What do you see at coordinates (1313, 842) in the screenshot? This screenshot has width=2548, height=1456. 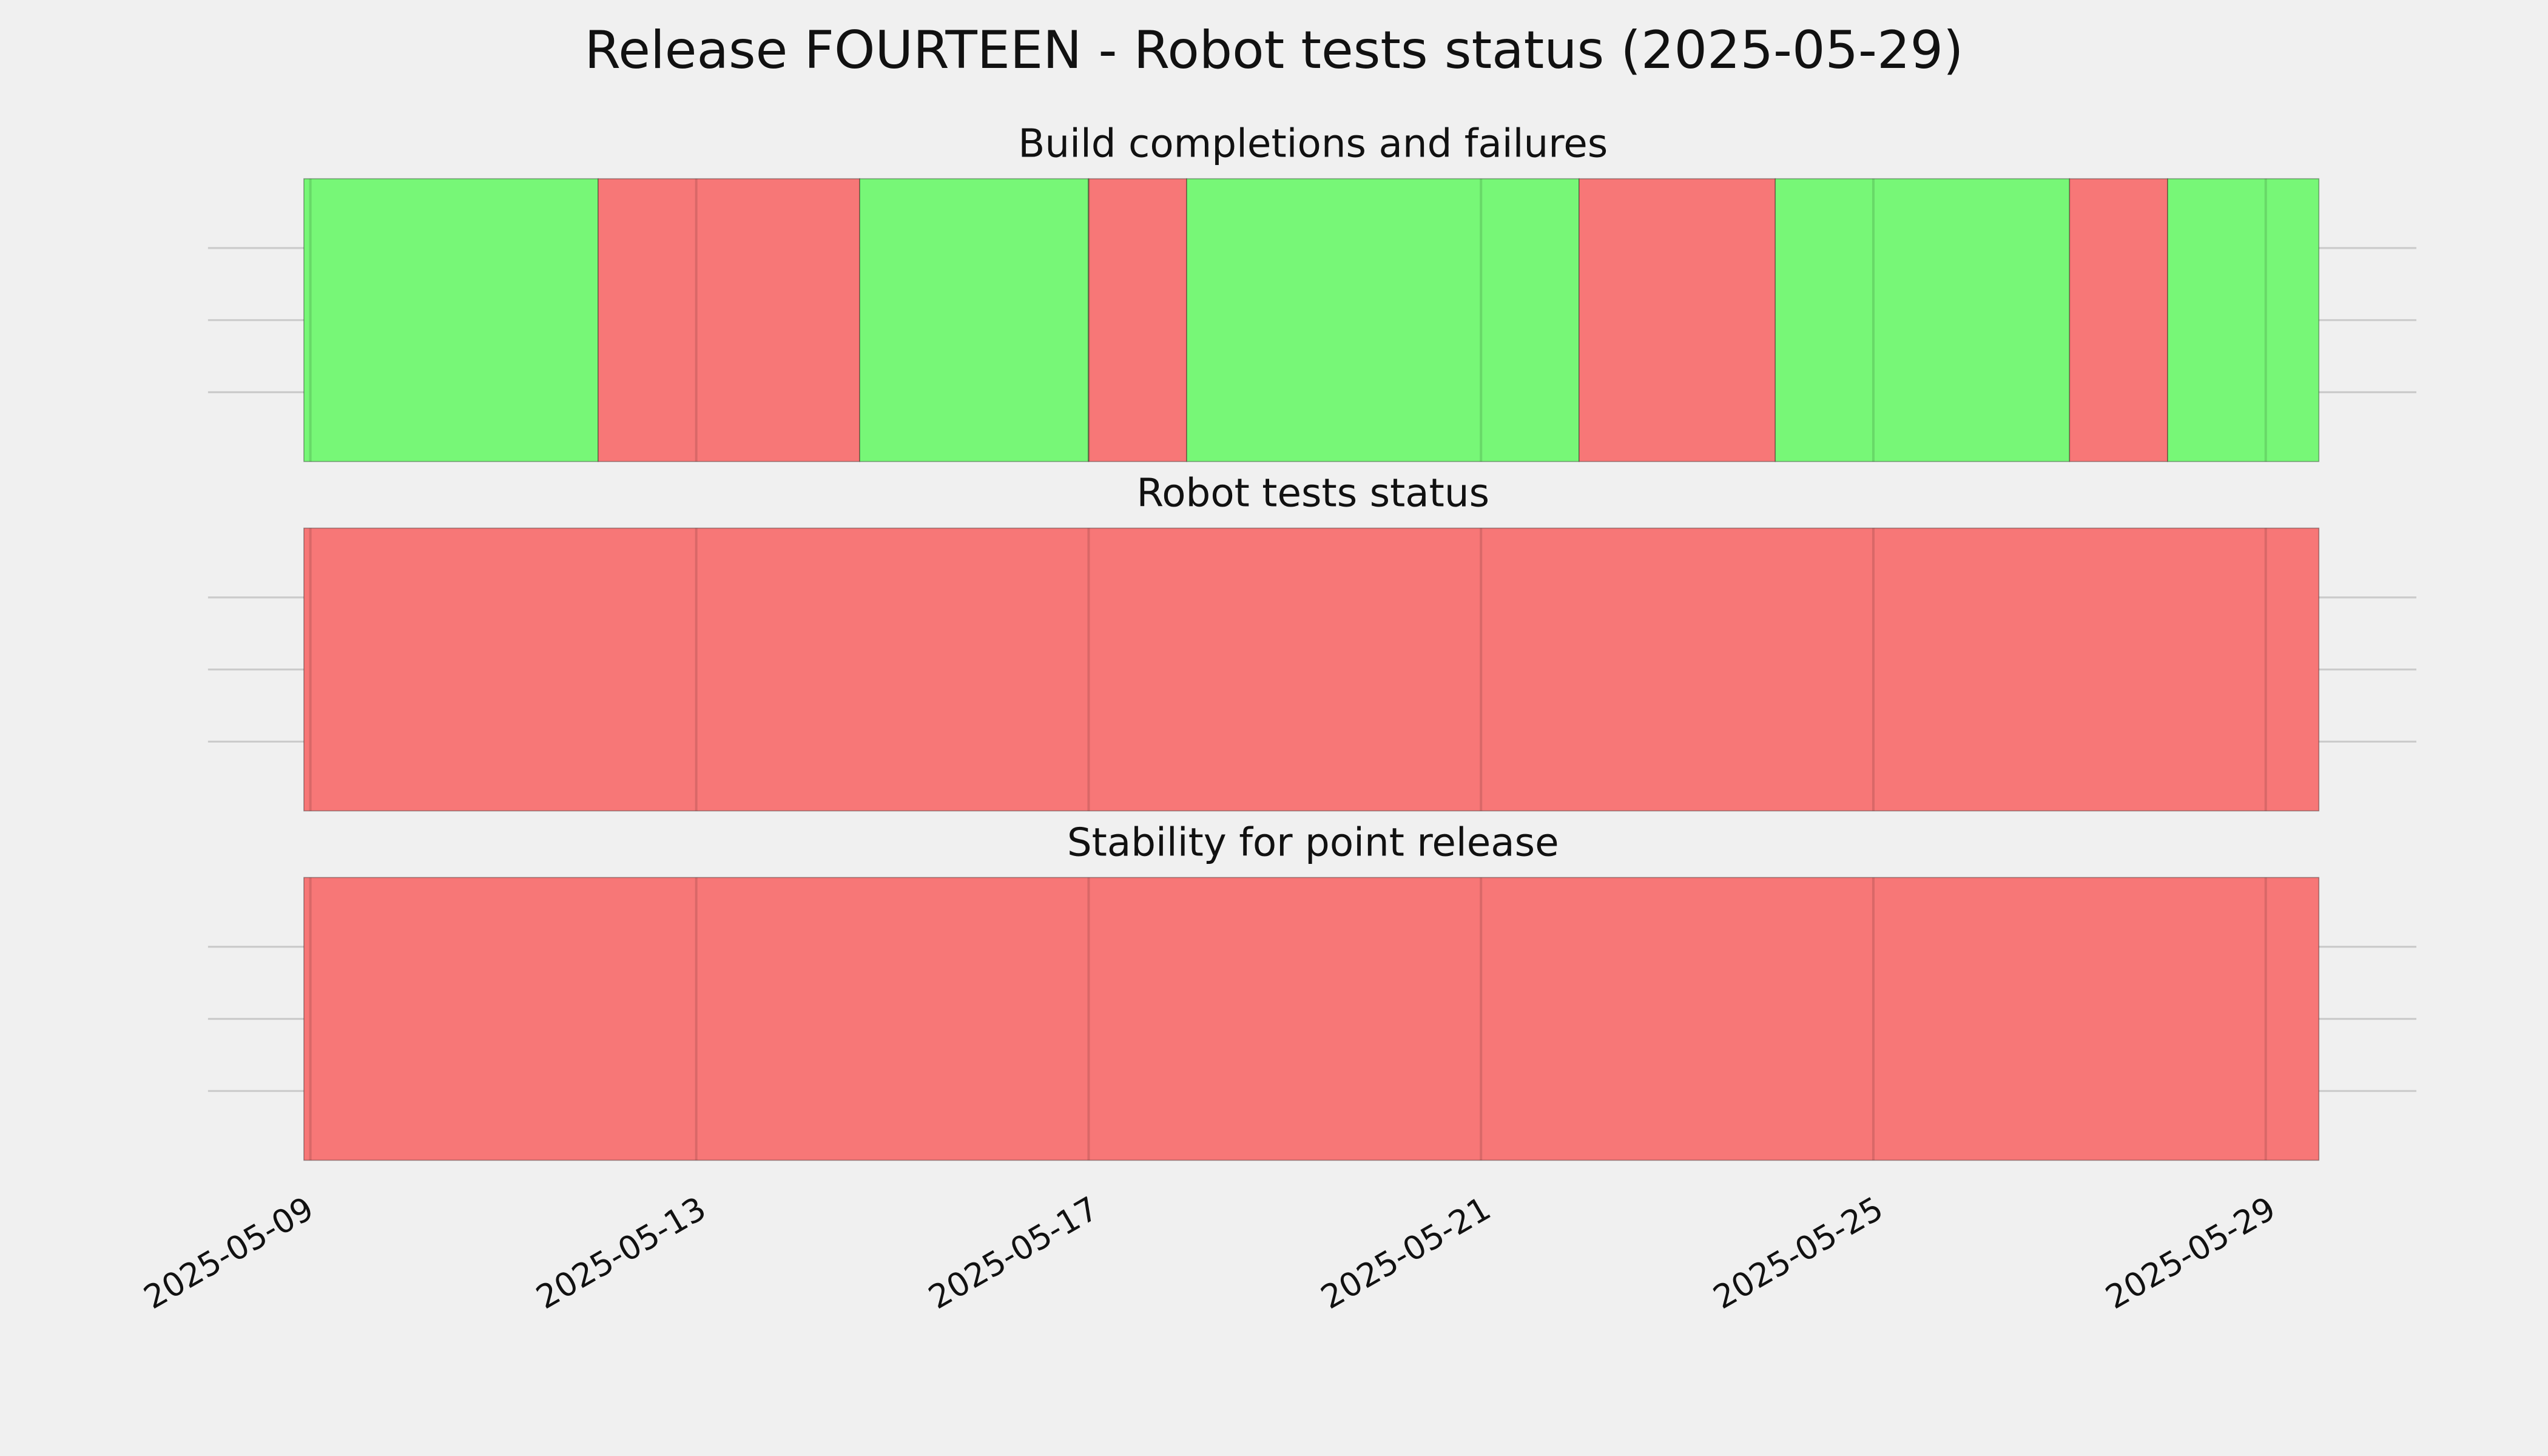 I see `panel-title: Stability for point release` at bounding box center [1313, 842].